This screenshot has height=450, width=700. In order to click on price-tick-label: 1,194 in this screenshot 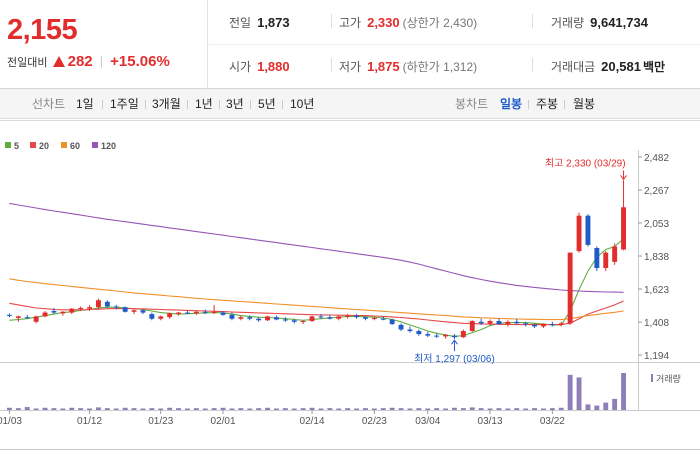, I will do `click(656, 356)`.